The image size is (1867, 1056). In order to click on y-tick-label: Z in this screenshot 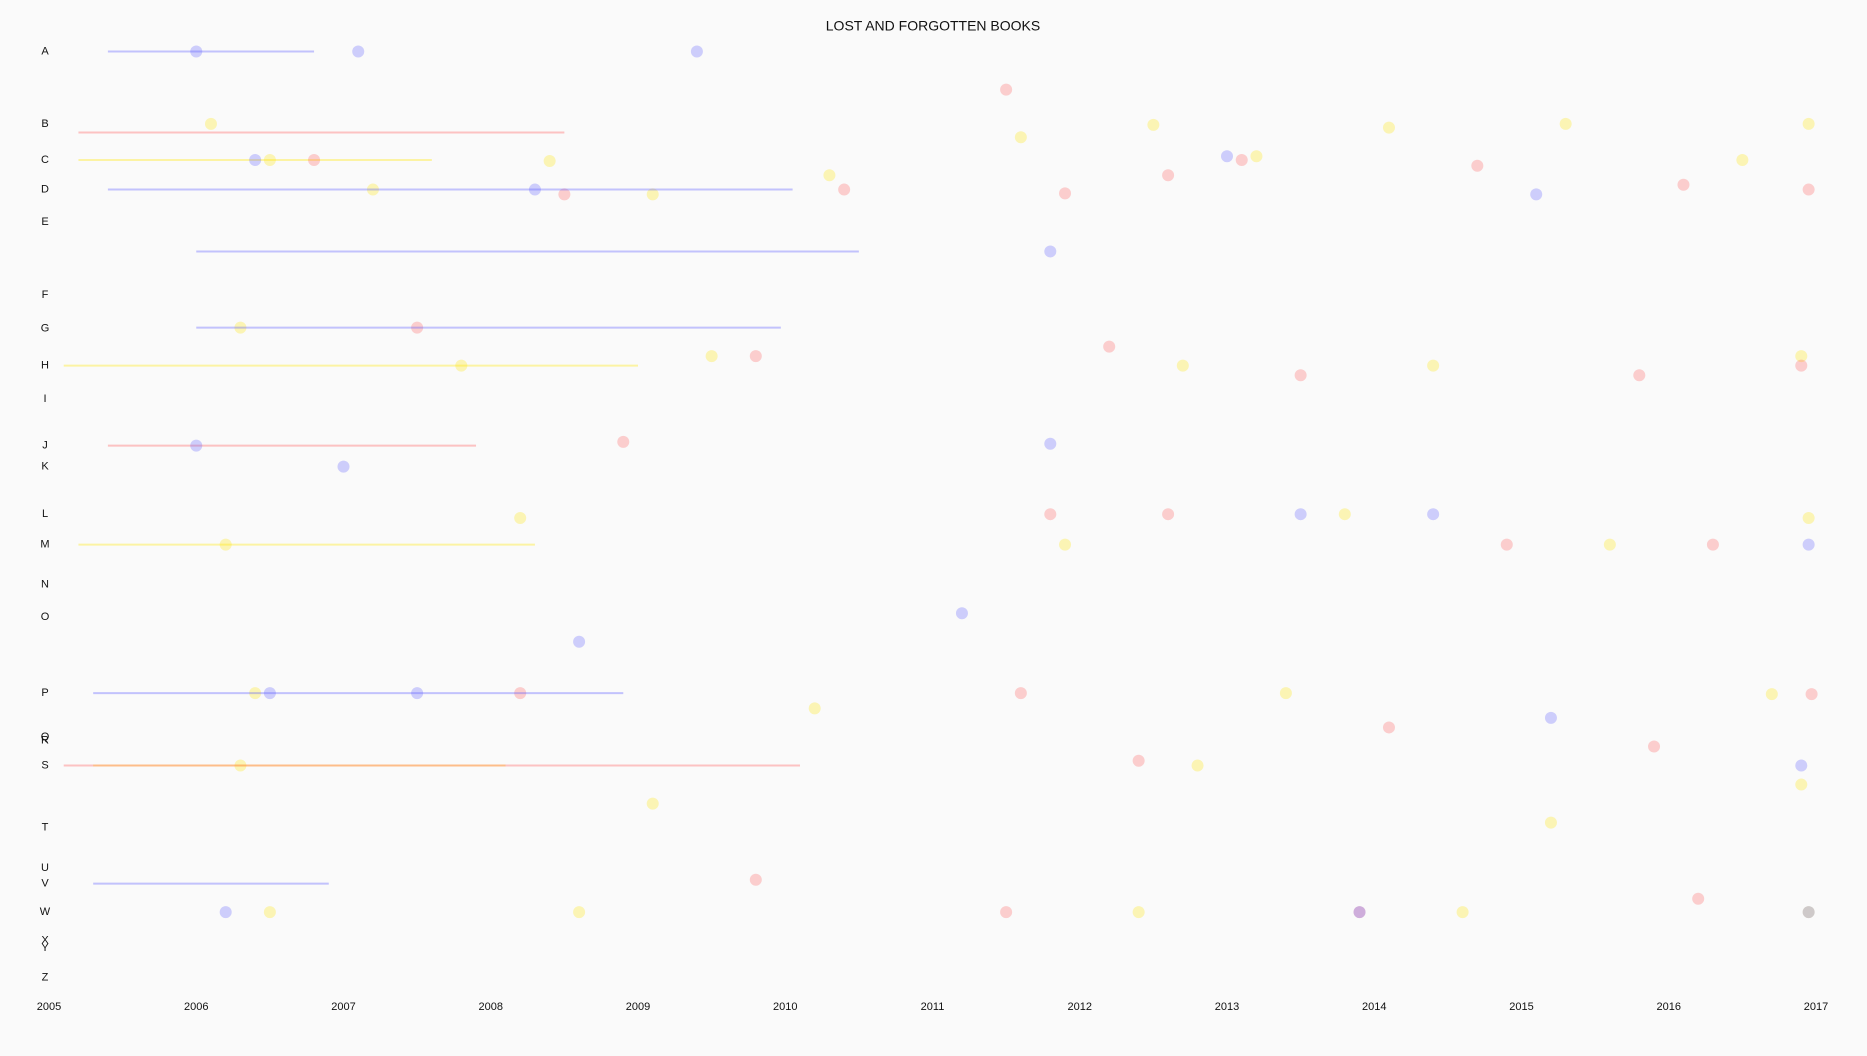, I will do `click(45, 978)`.